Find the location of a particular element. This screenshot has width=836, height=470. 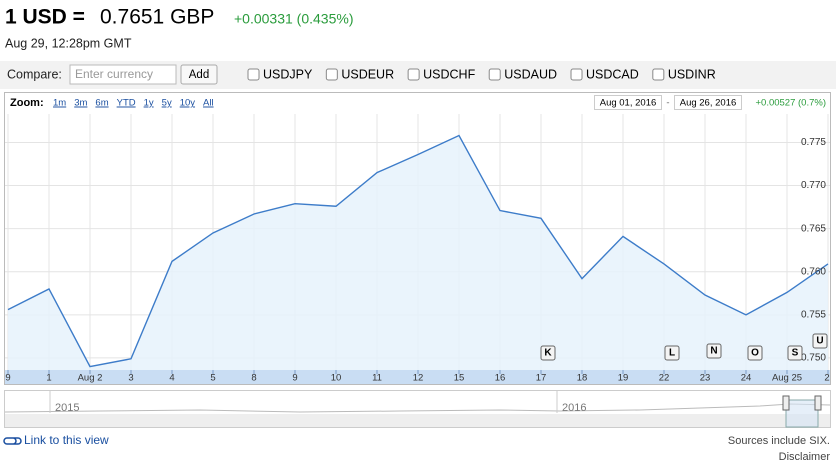

zoom-link: 3m is located at coordinates (80, 103).